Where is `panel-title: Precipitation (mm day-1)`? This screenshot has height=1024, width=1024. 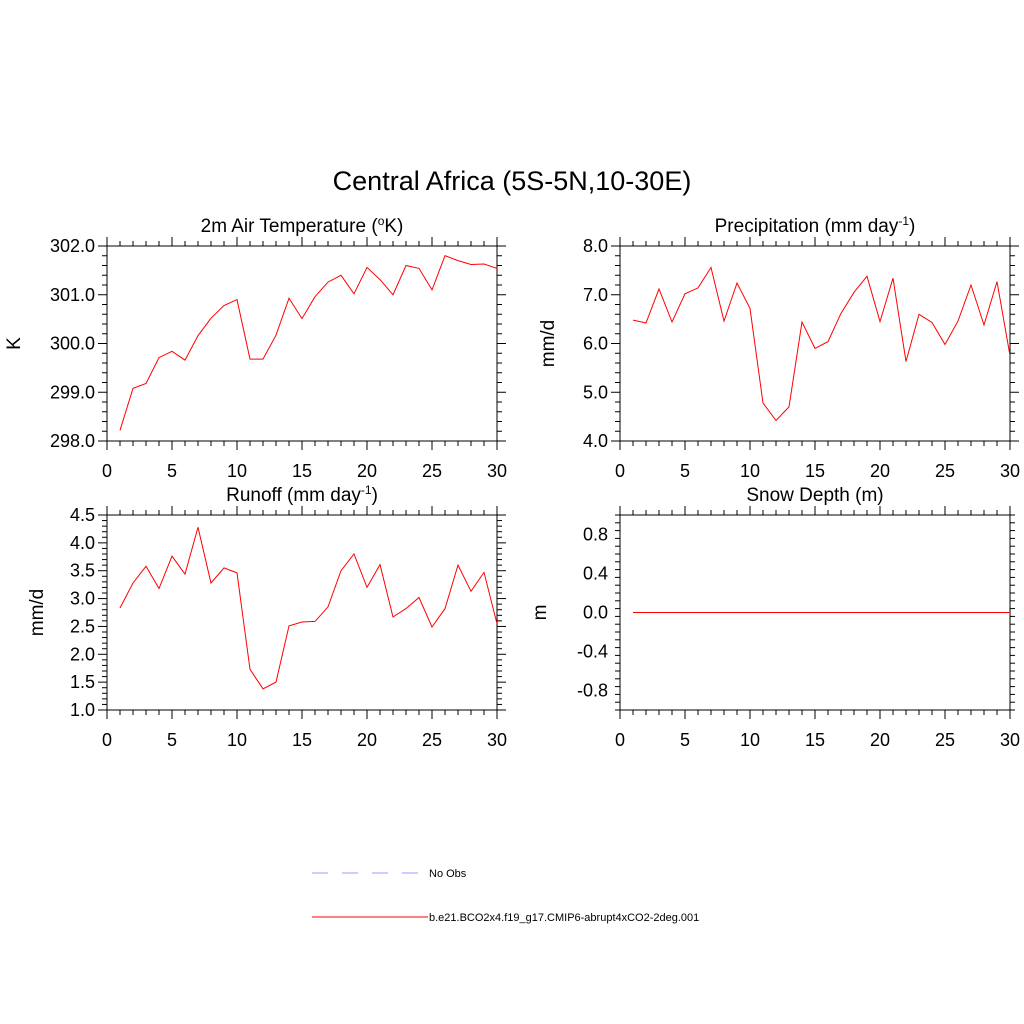 panel-title: Precipitation (mm day-1) is located at coordinates (815, 225).